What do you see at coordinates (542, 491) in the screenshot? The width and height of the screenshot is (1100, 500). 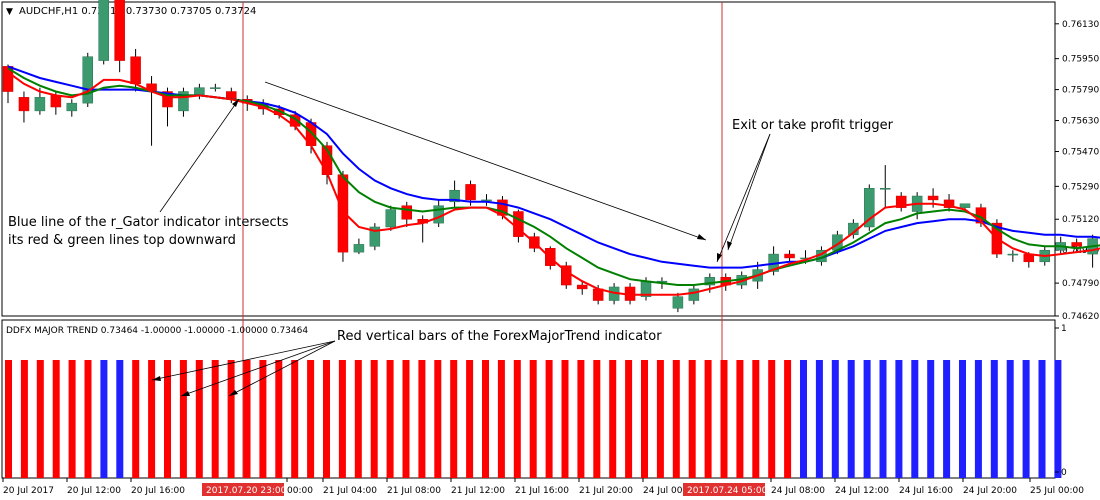 I see `time-label: 21 Jul 16:00` at bounding box center [542, 491].